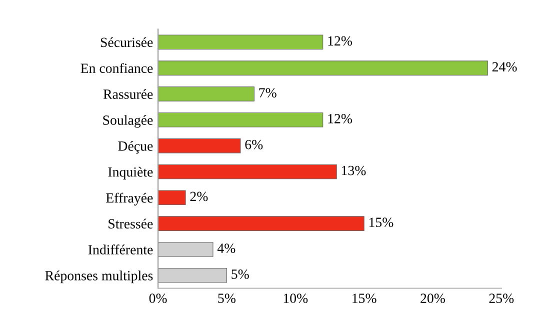 This screenshot has height=324, width=545. I want to click on y-tick-label: En confiance, so click(116, 68).